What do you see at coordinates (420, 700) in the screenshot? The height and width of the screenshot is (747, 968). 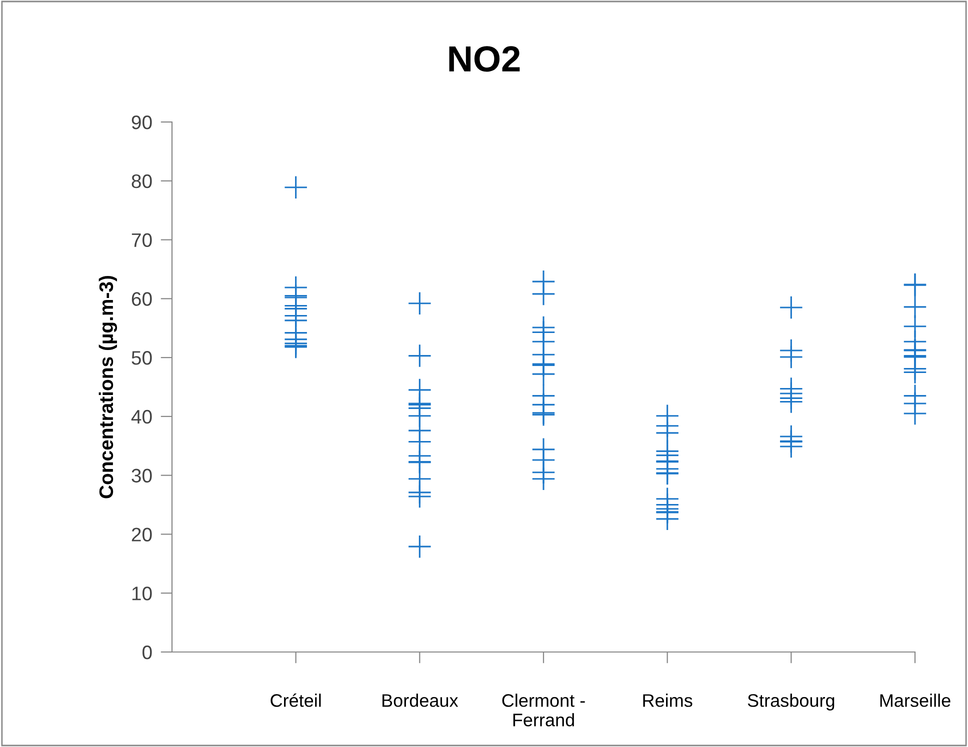 I see `x-tick-label: Bordeaux` at bounding box center [420, 700].